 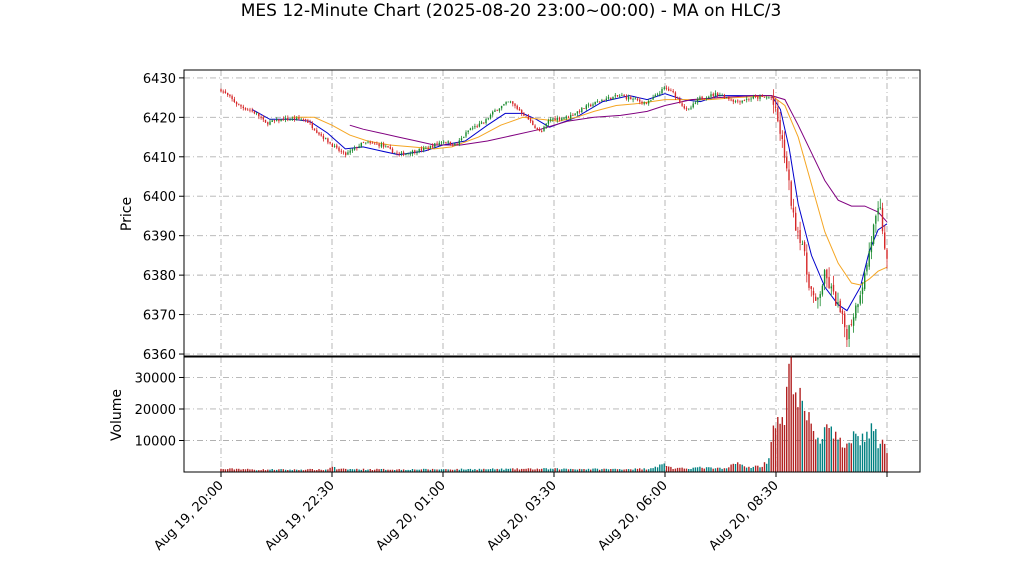 What do you see at coordinates (159, 355) in the screenshot?
I see `price-tick-label: 6360` at bounding box center [159, 355].